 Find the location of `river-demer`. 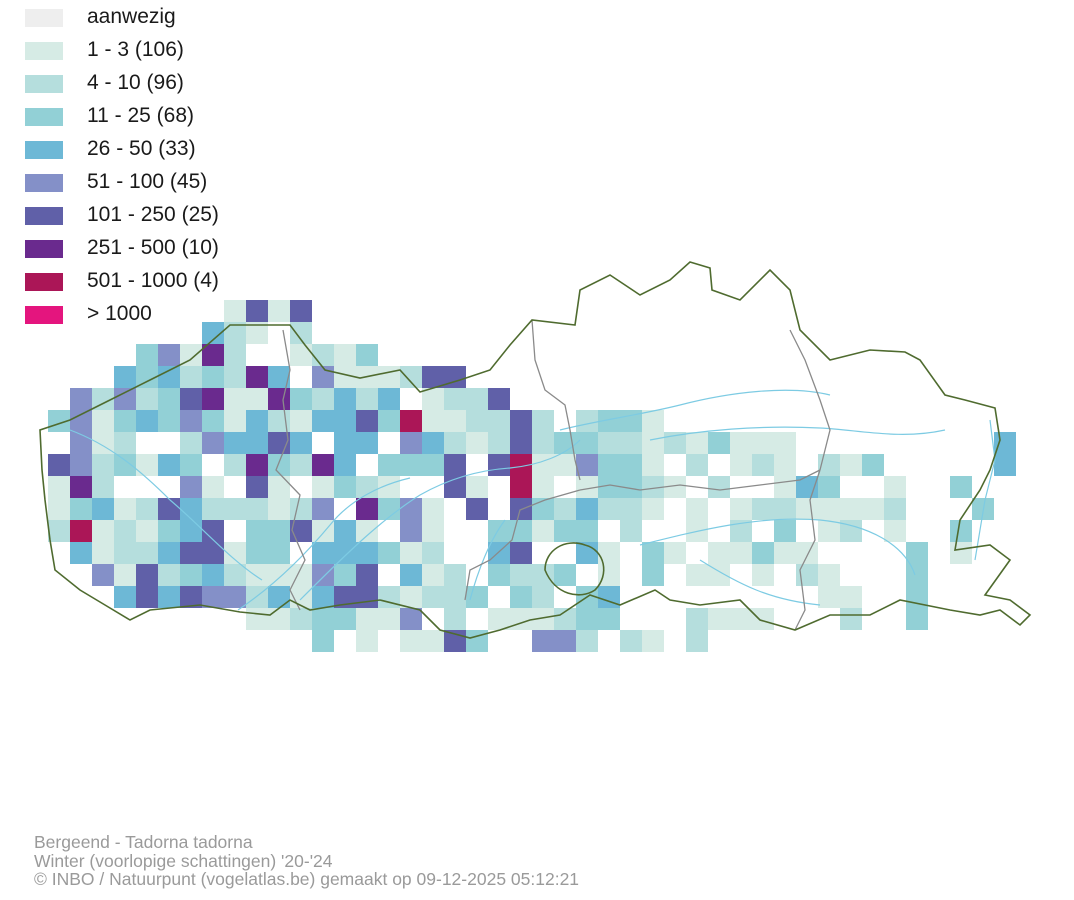

river-demer is located at coordinates (777, 547).